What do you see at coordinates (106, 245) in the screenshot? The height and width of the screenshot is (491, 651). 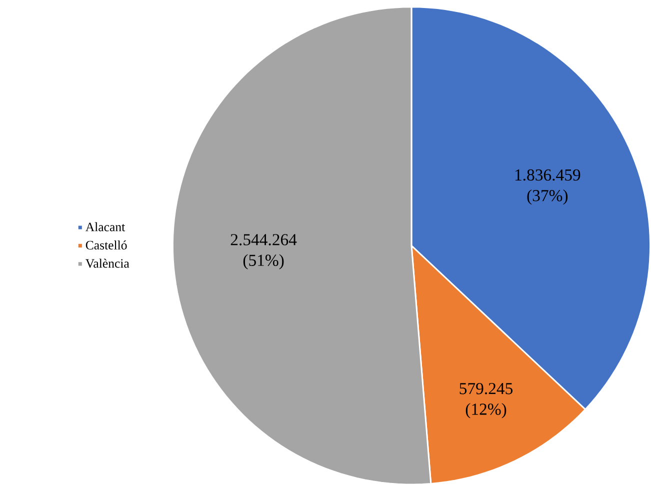 I see `legend-label: Castelló` at bounding box center [106, 245].